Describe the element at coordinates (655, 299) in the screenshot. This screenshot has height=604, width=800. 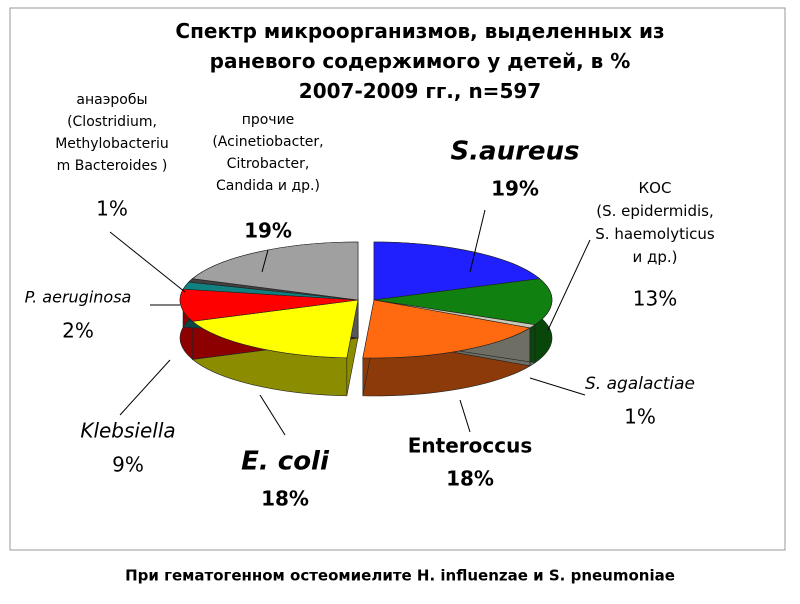
I see `value-label: 13%` at that location.